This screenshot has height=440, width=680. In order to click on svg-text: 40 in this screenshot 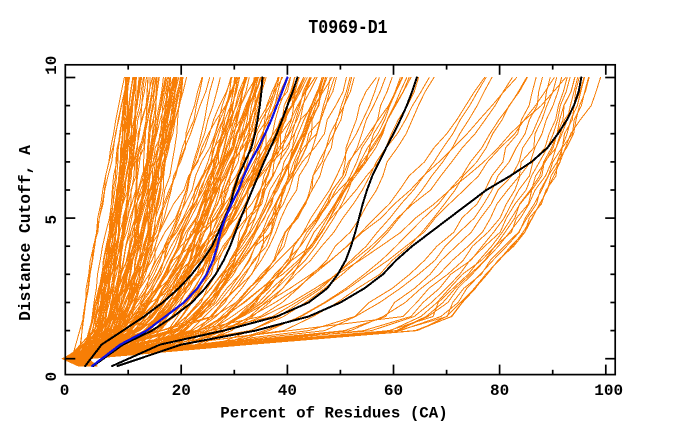, I will do `click(287, 391)`.